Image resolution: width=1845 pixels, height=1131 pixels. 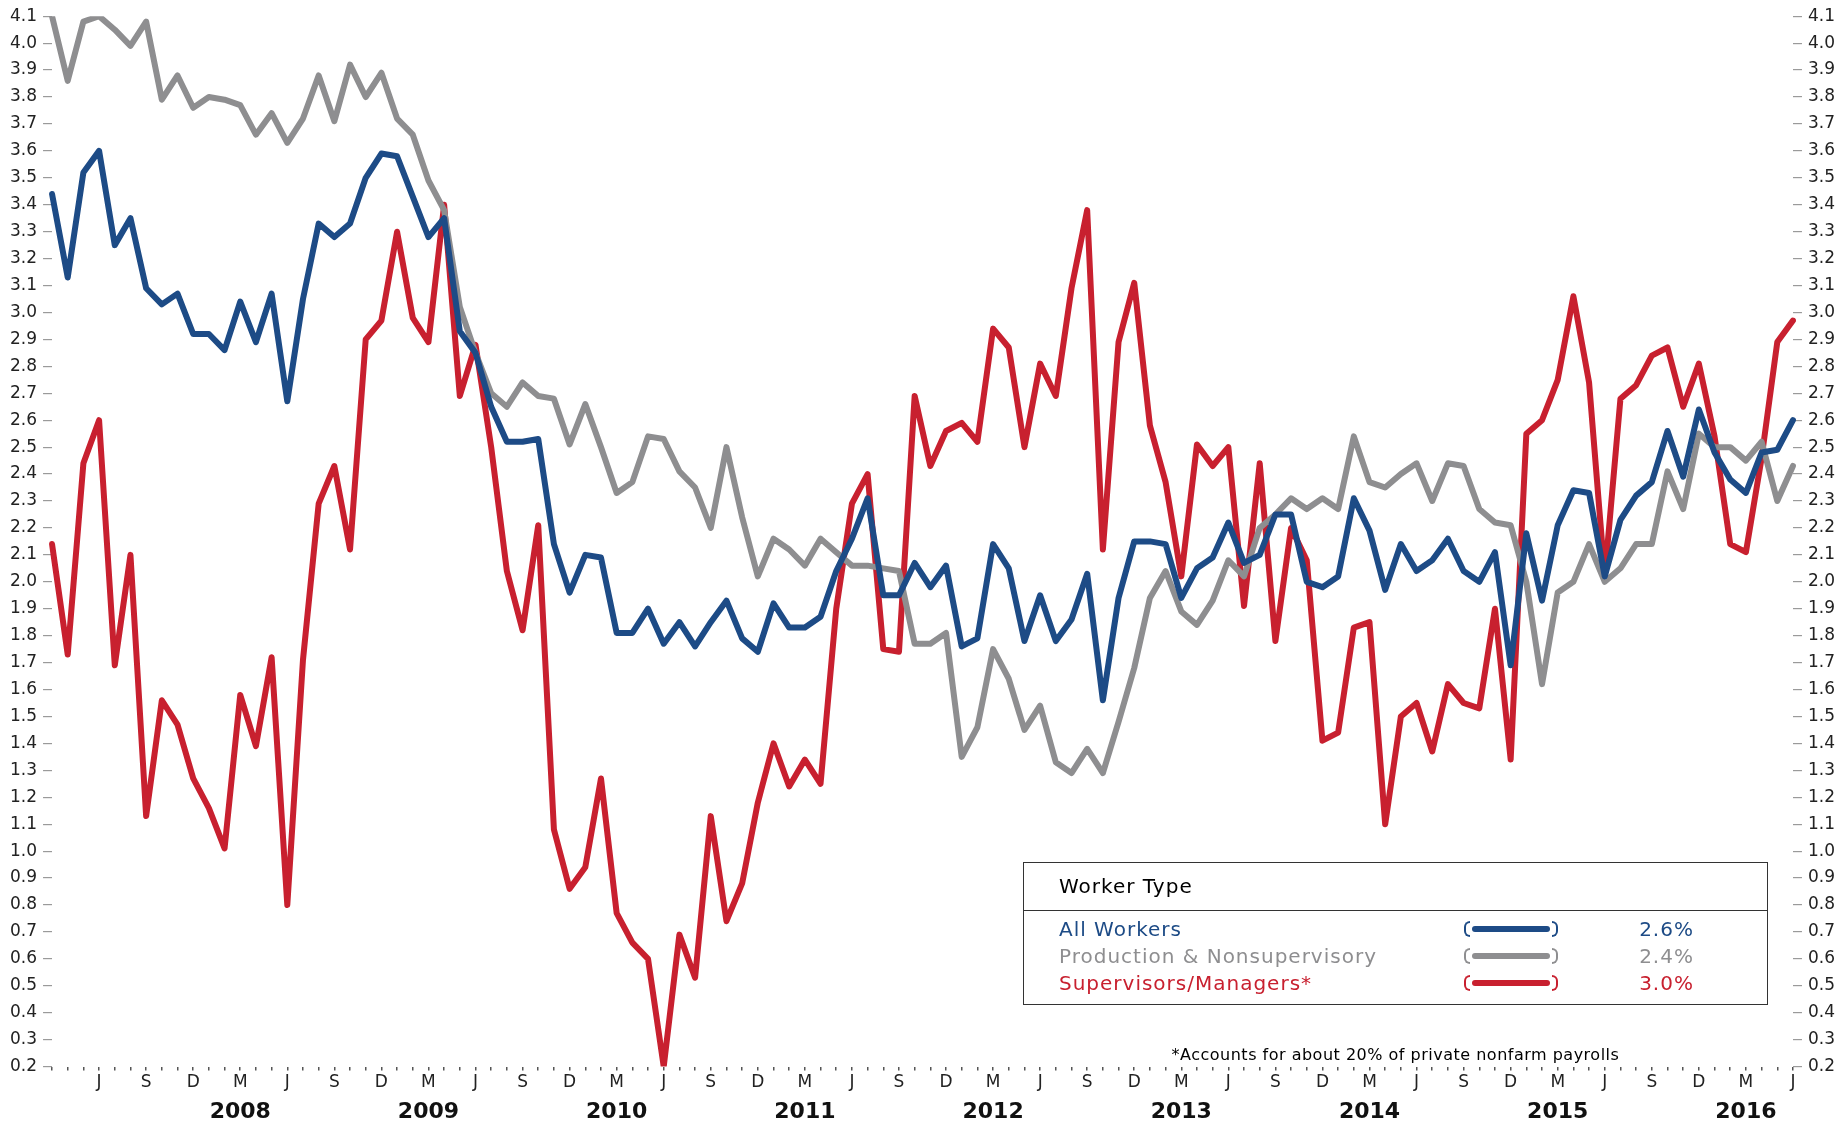 What do you see at coordinates (1369, 1097) in the screenshot?
I see `category-label: M 2014` at bounding box center [1369, 1097].